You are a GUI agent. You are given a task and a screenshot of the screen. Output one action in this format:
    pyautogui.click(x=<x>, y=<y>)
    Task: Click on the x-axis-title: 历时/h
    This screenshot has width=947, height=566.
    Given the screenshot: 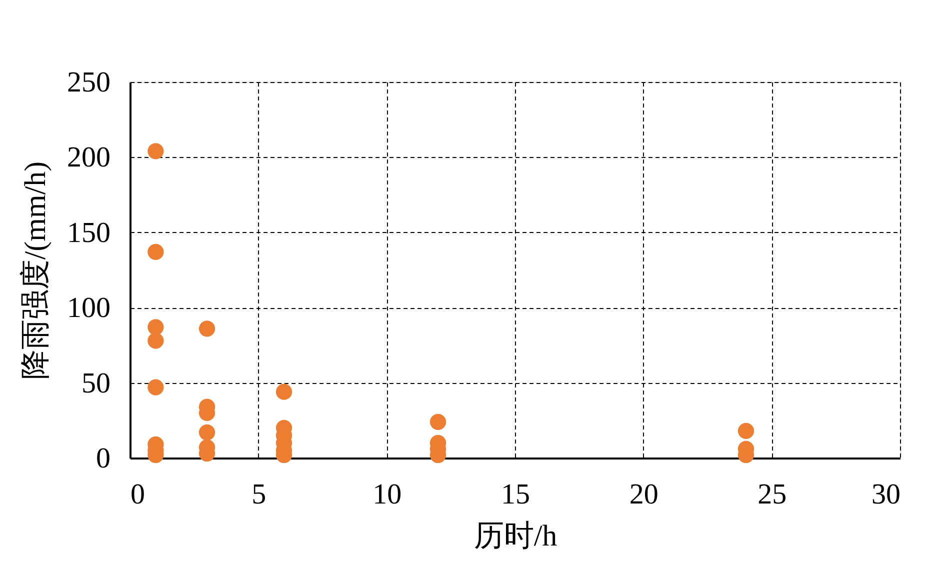 What is the action you would take?
    pyautogui.click(x=516, y=536)
    